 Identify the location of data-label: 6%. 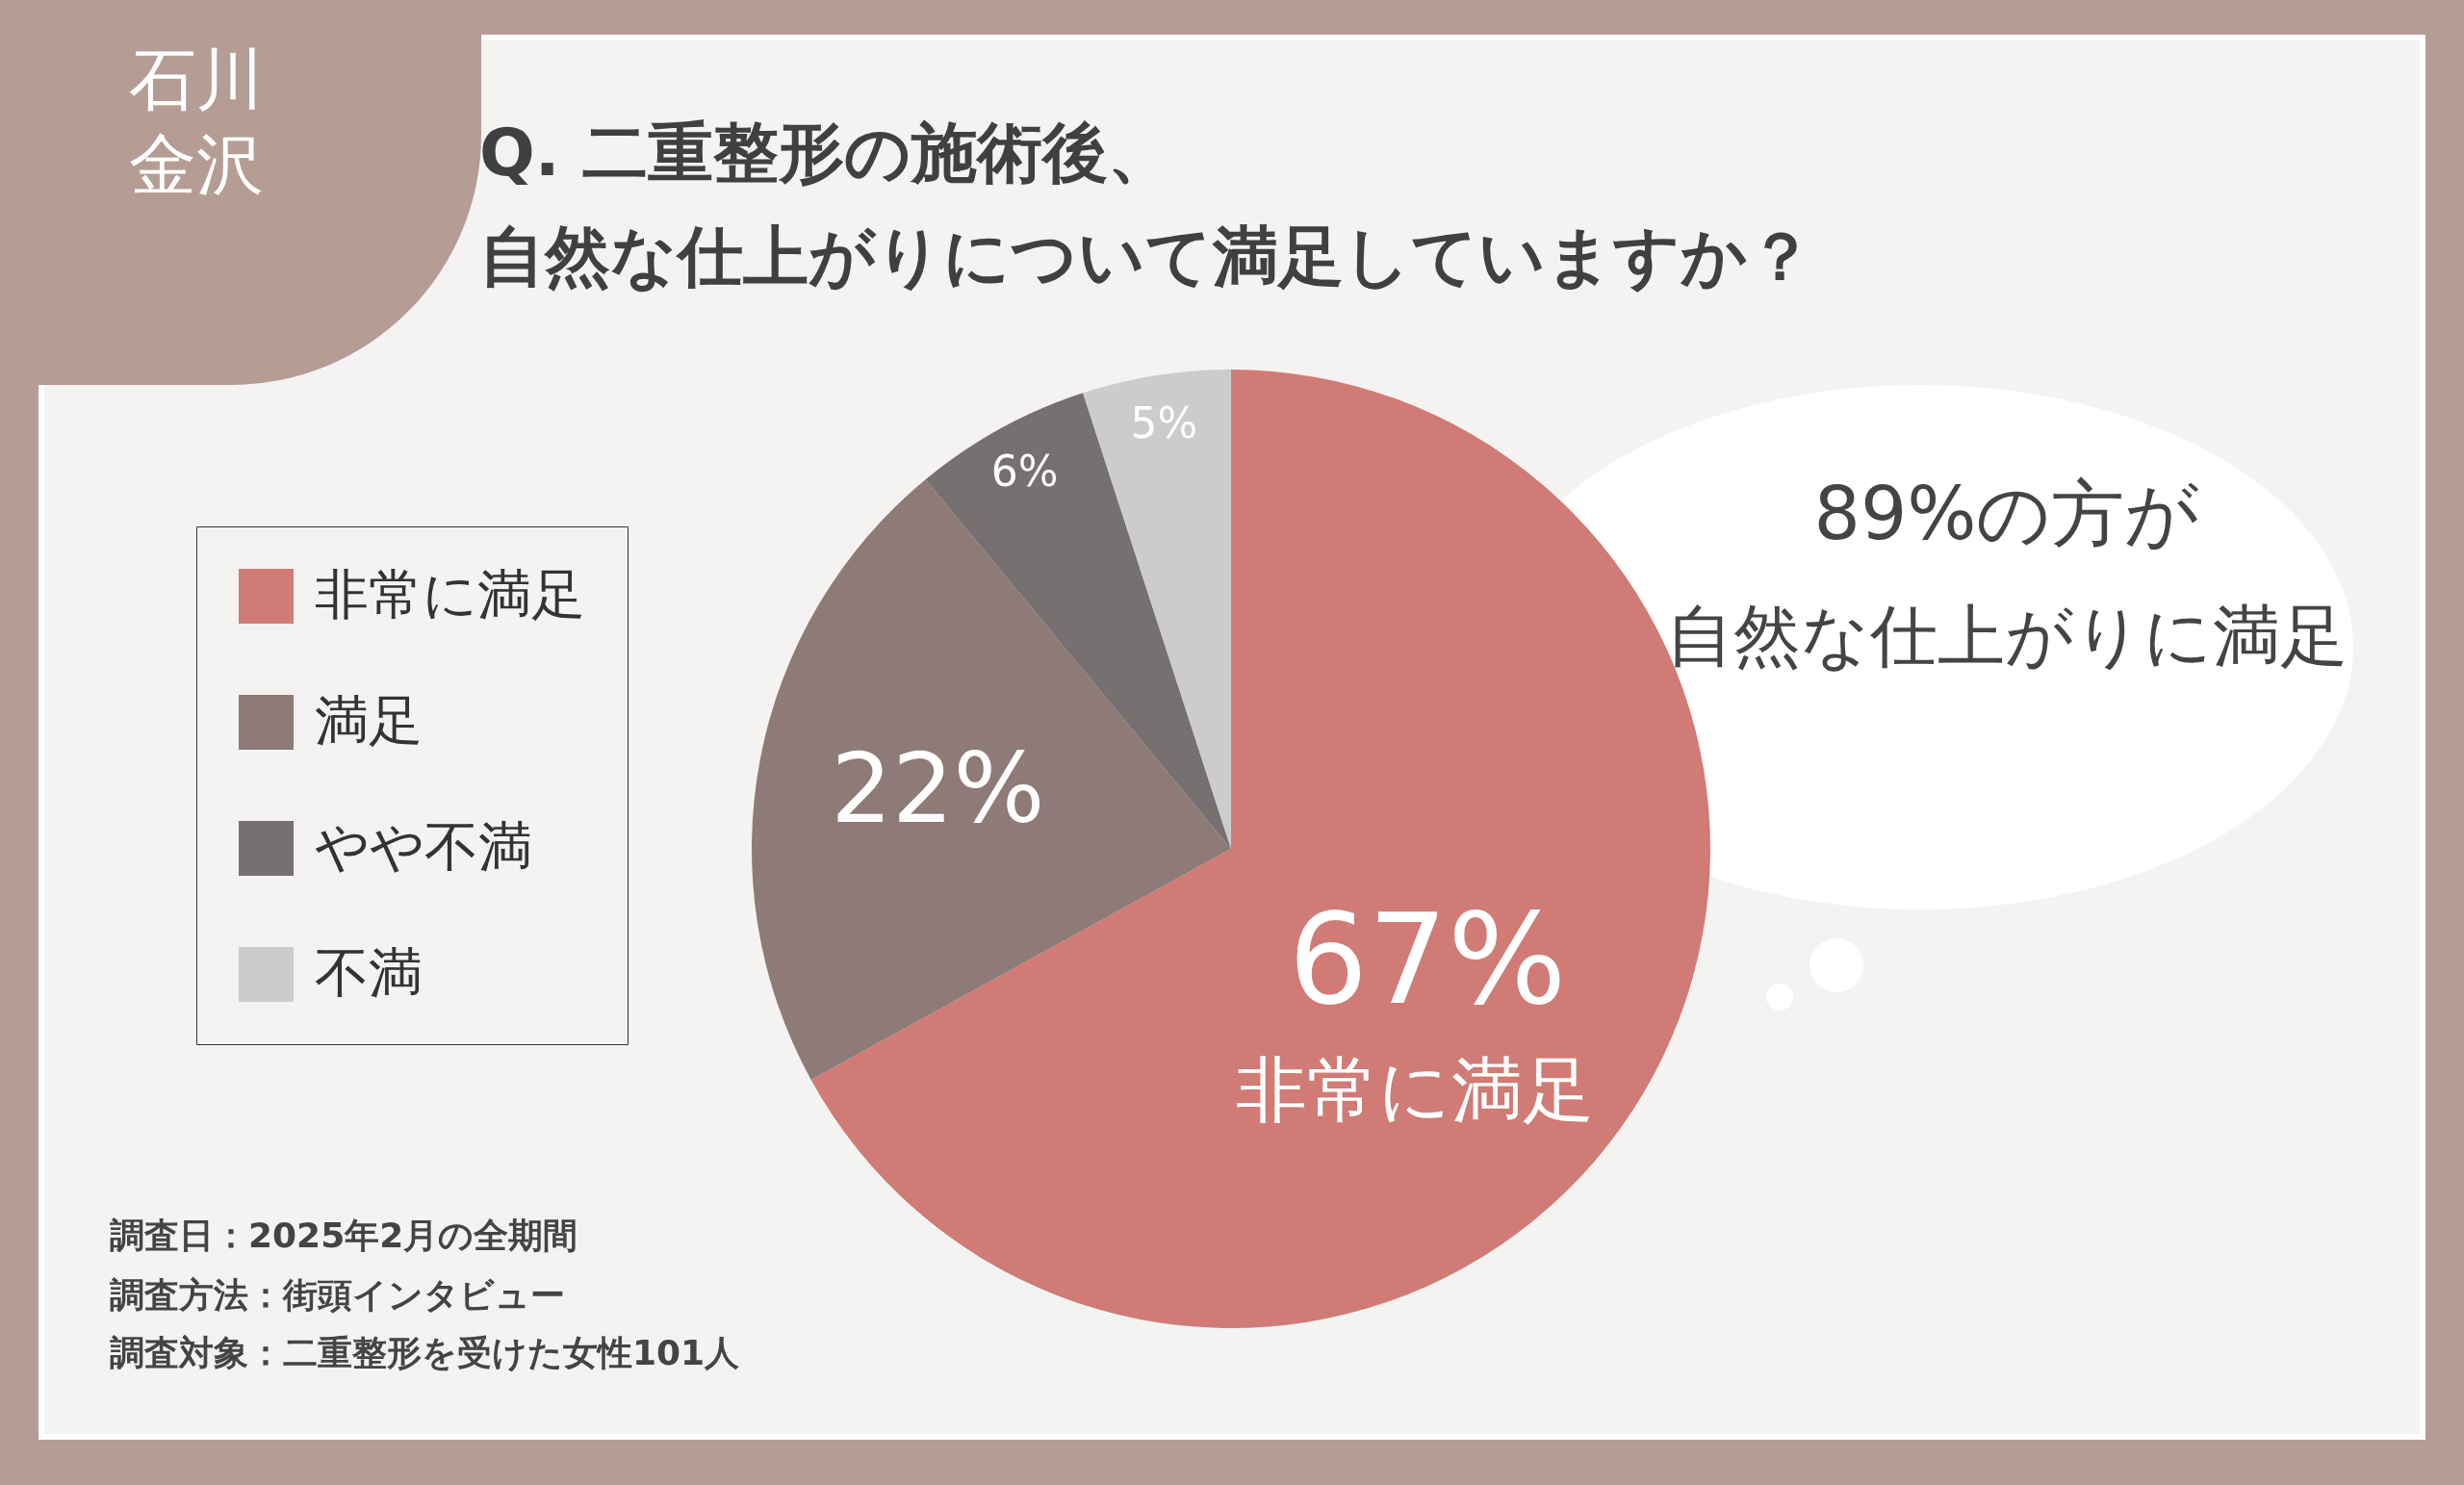
(1024, 472).